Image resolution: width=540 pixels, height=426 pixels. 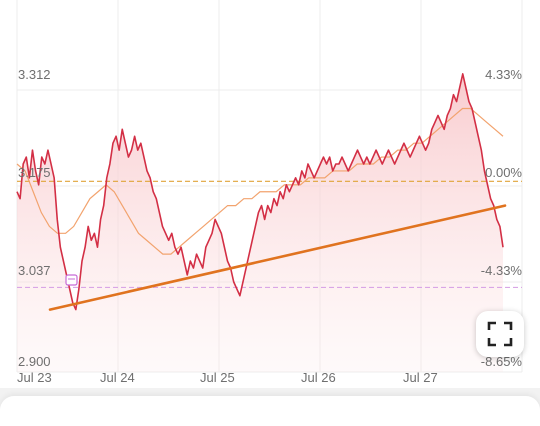 What do you see at coordinates (34, 270) in the screenshot?
I see `y-tick-left: 3.037` at bounding box center [34, 270].